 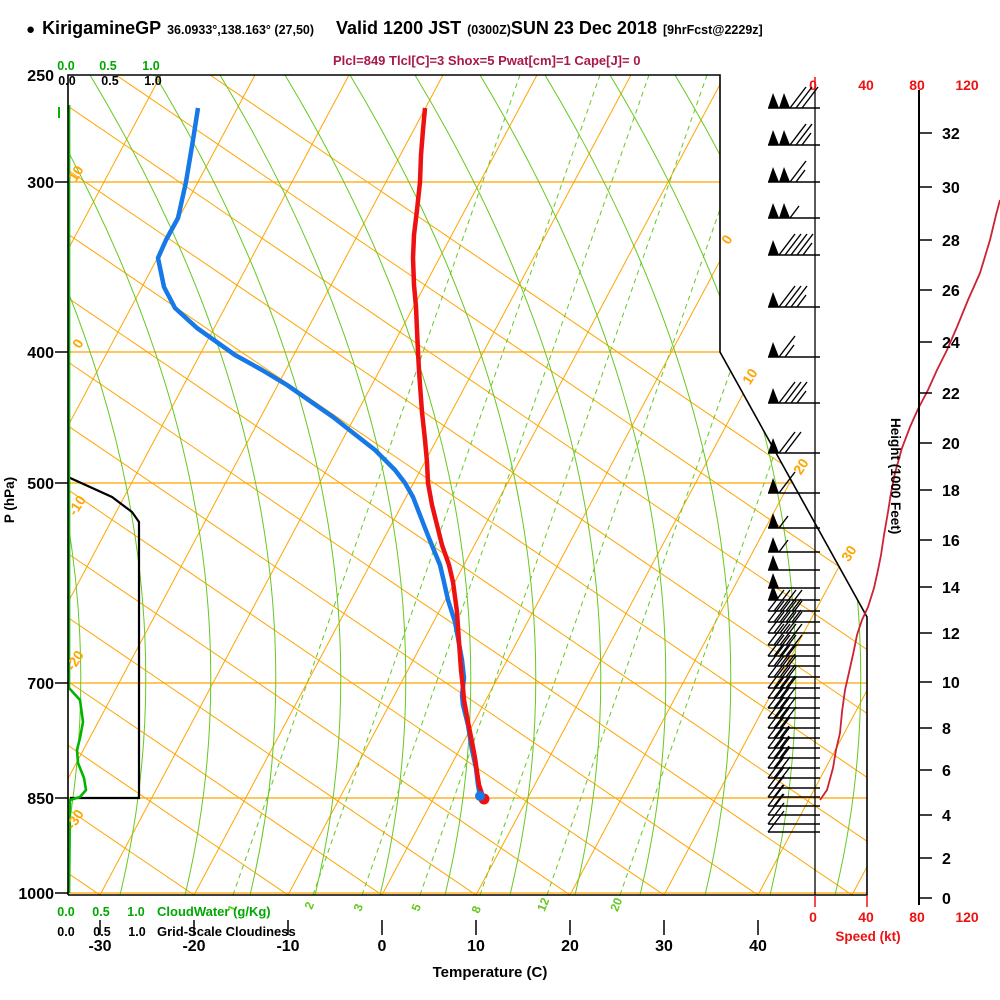 What do you see at coordinates (489, 30) in the screenshot?
I see `z-time: (0300Z)` at bounding box center [489, 30].